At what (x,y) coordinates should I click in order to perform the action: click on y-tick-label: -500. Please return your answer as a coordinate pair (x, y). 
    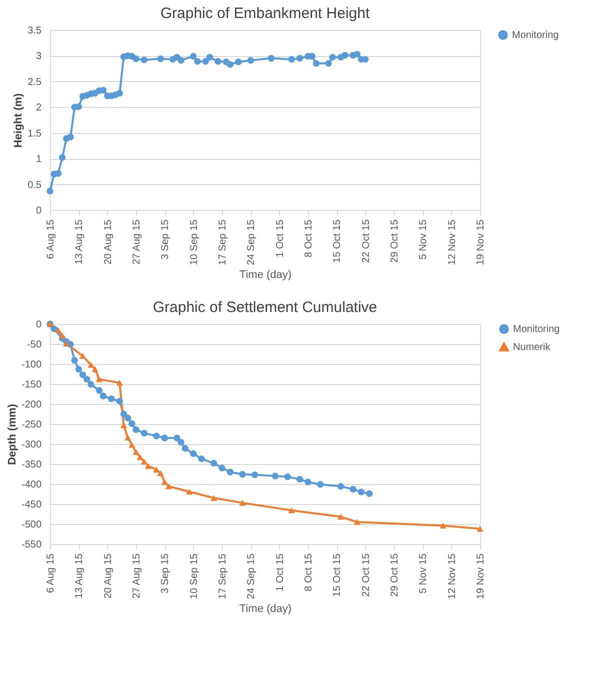
    Looking at the image, I should click on (31, 525).